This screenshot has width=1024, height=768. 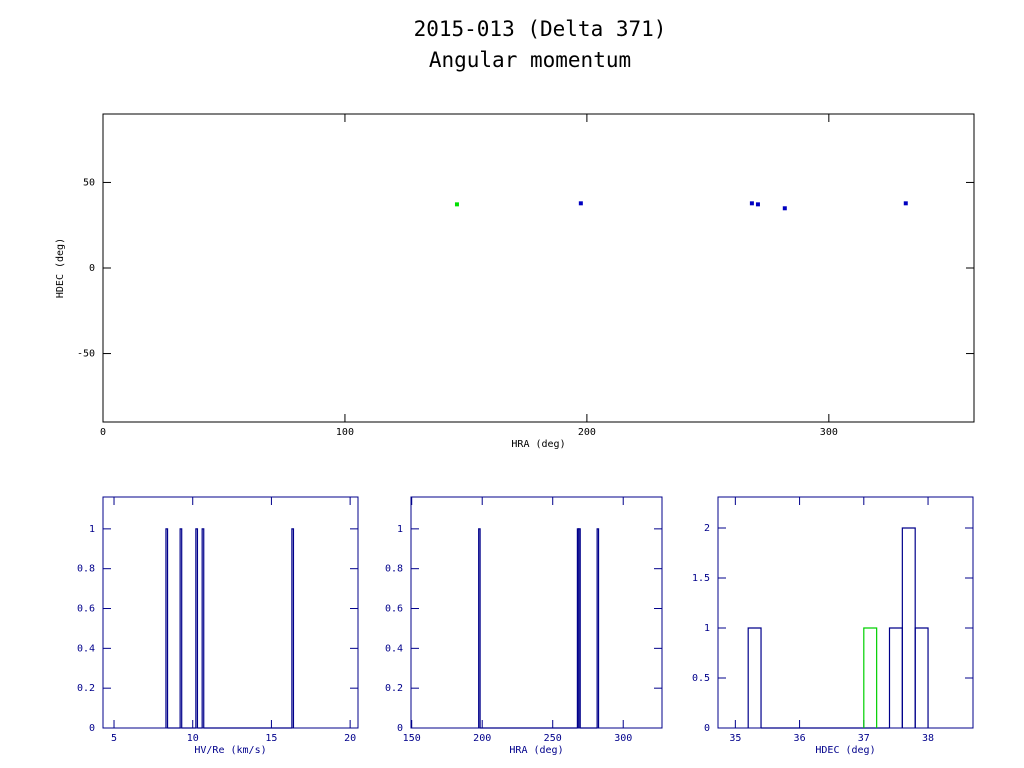 What do you see at coordinates (230, 750) in the screenshot?
I see `x-axis-label: HV/Re (km/s)` at bounding box center [230, 750].